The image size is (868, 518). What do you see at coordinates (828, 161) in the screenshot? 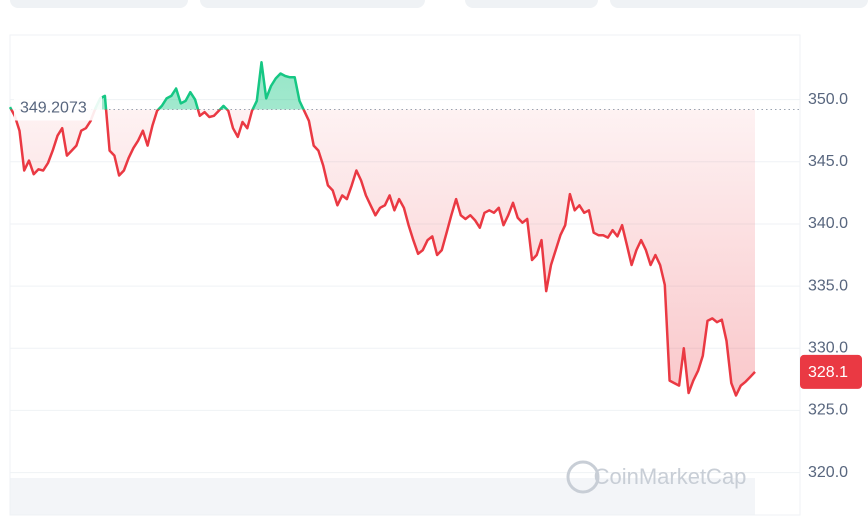
I see `y-tick-label: 345.0` at bounding box center [828, 161].